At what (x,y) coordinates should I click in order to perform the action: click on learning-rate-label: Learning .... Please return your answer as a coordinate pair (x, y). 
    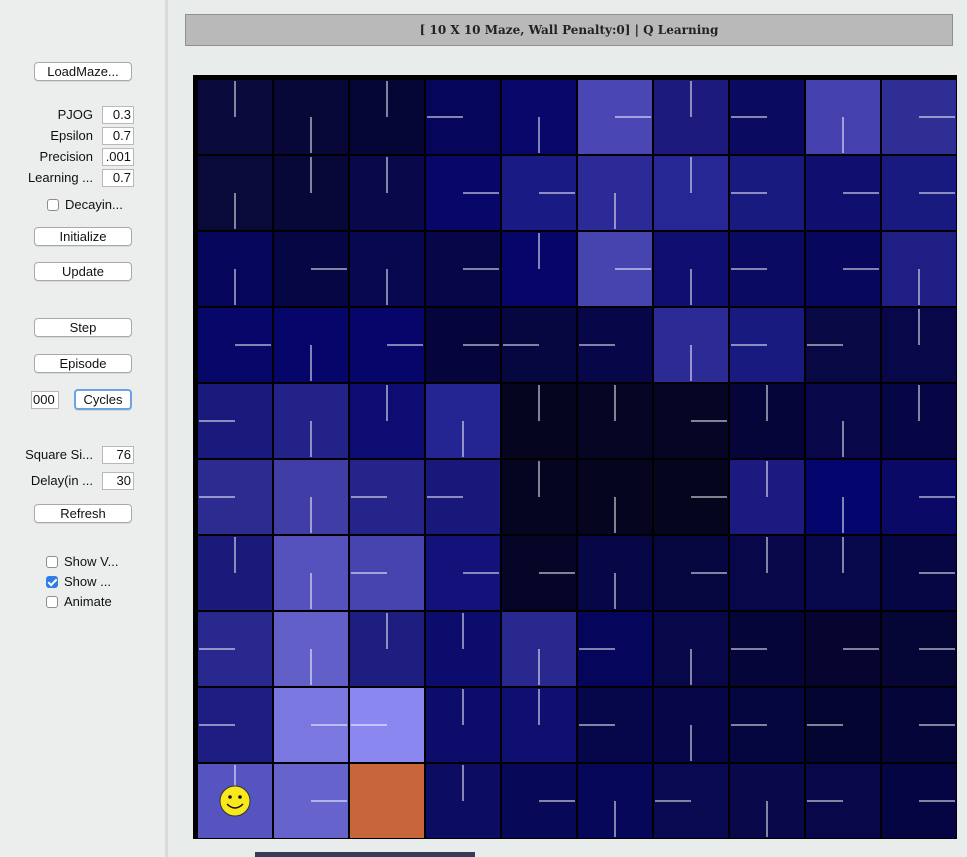
    Looking at the image, I should click on (60, 177).